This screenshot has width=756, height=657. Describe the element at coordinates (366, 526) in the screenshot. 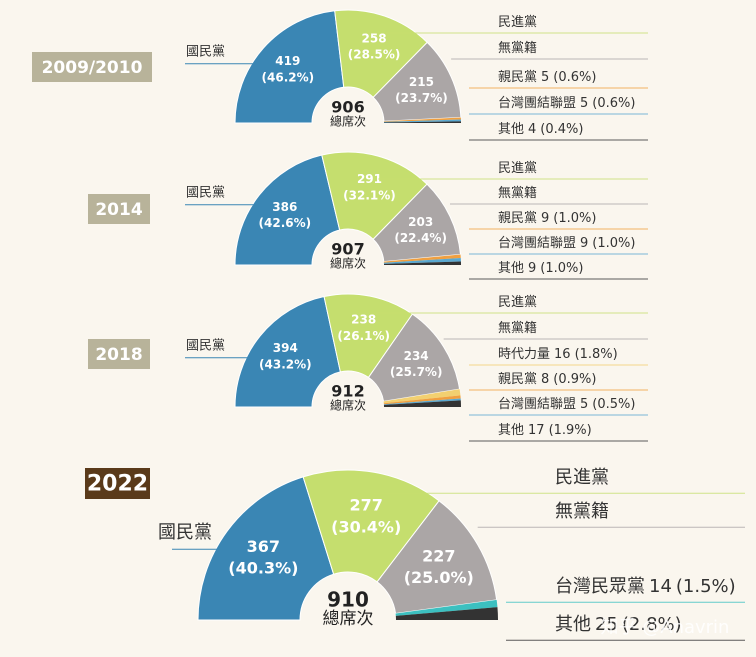

I see `slice-percent: (30.4%)` at that location.